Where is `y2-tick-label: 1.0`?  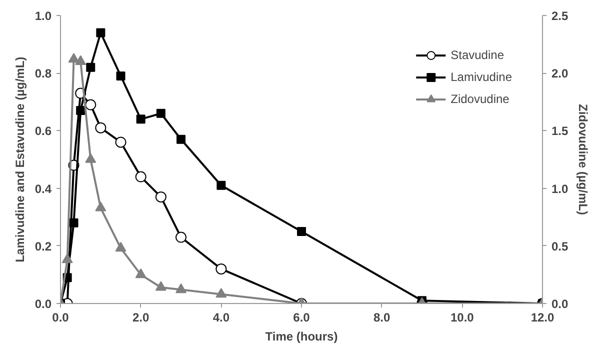
y2-tick-label: 1.0 is located at coordinates (560, 189).